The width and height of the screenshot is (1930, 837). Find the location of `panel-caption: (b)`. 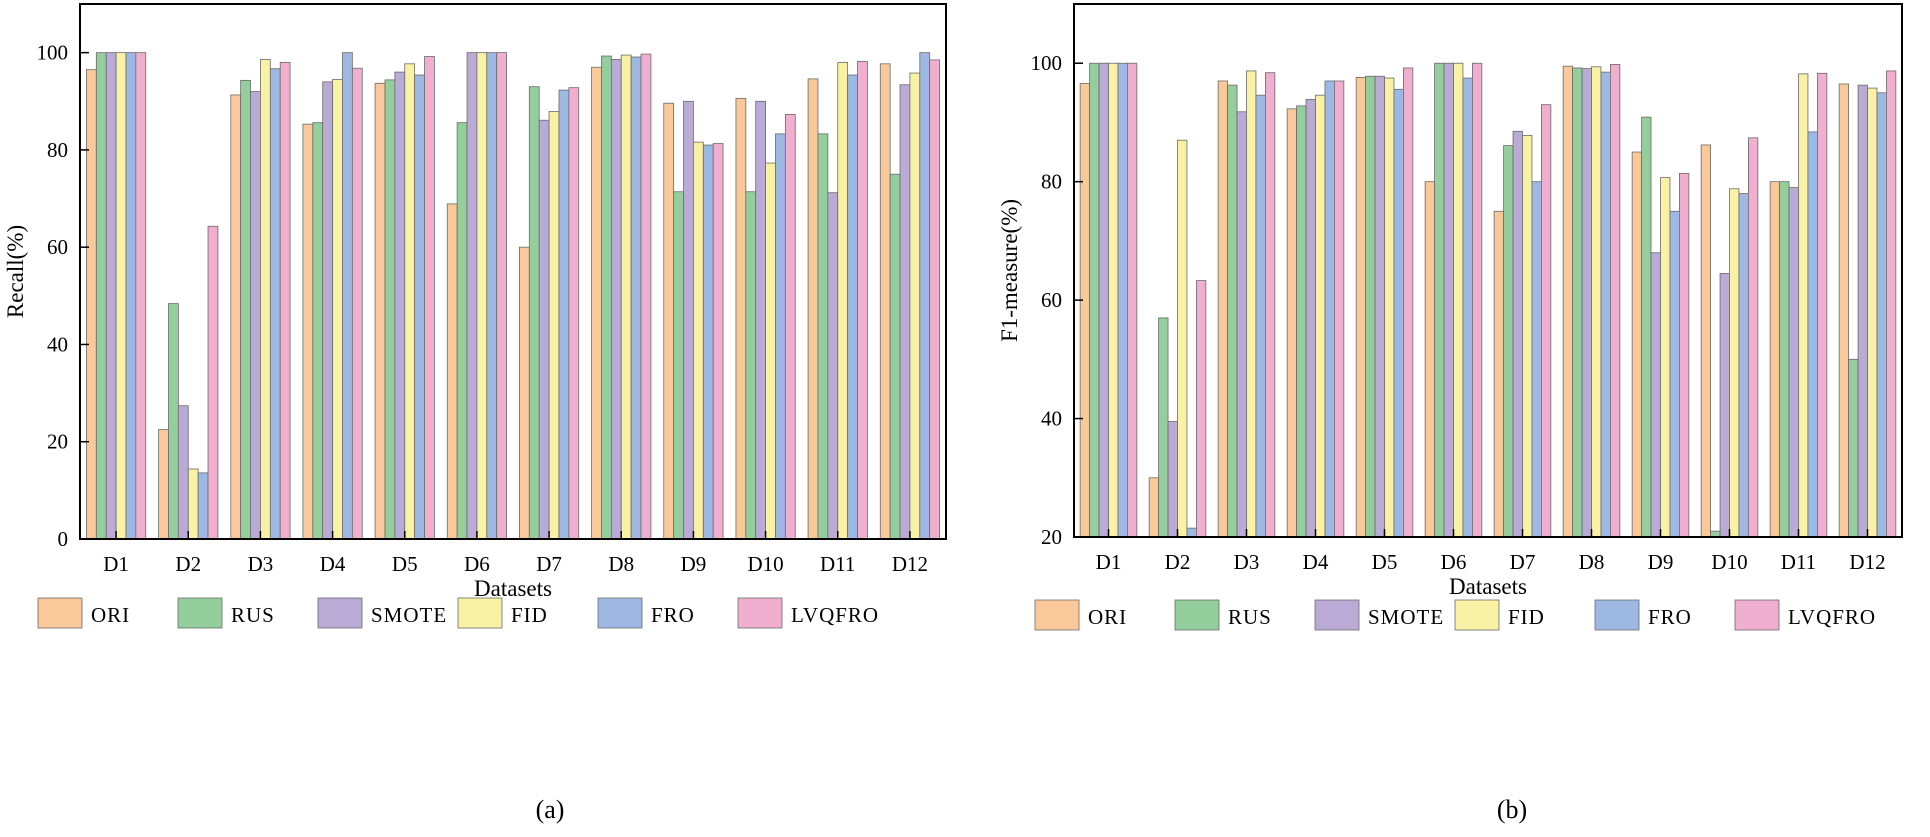

panel-caption: (b) is located at coordinates (1512, 809).